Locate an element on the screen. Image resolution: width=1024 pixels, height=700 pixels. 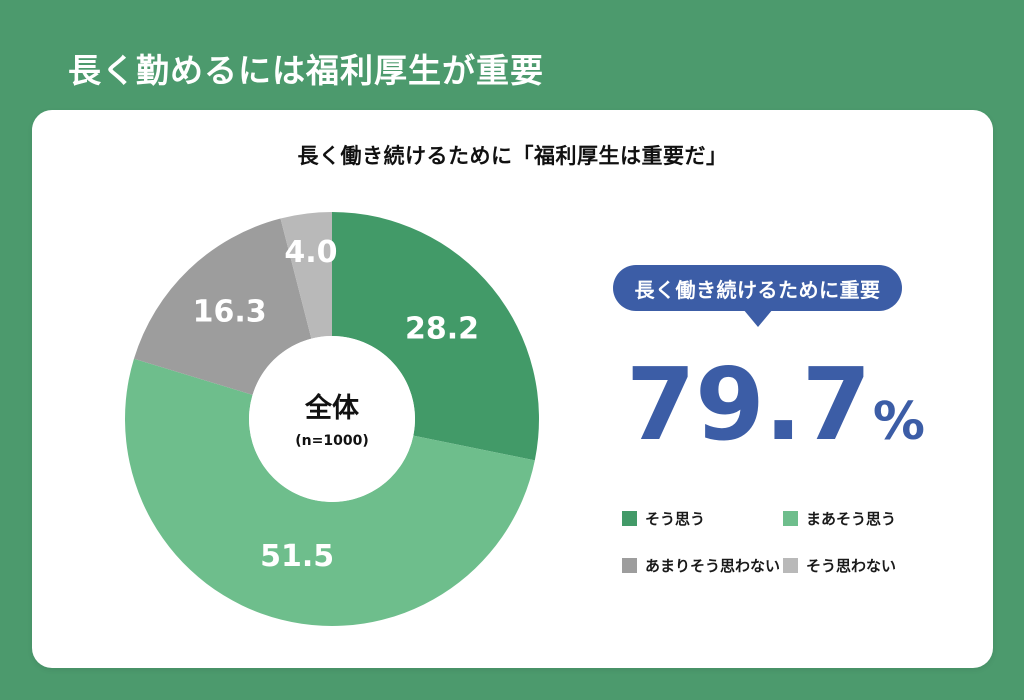
legend-item: あまりそう思わない is located at coordinates (702, 565).